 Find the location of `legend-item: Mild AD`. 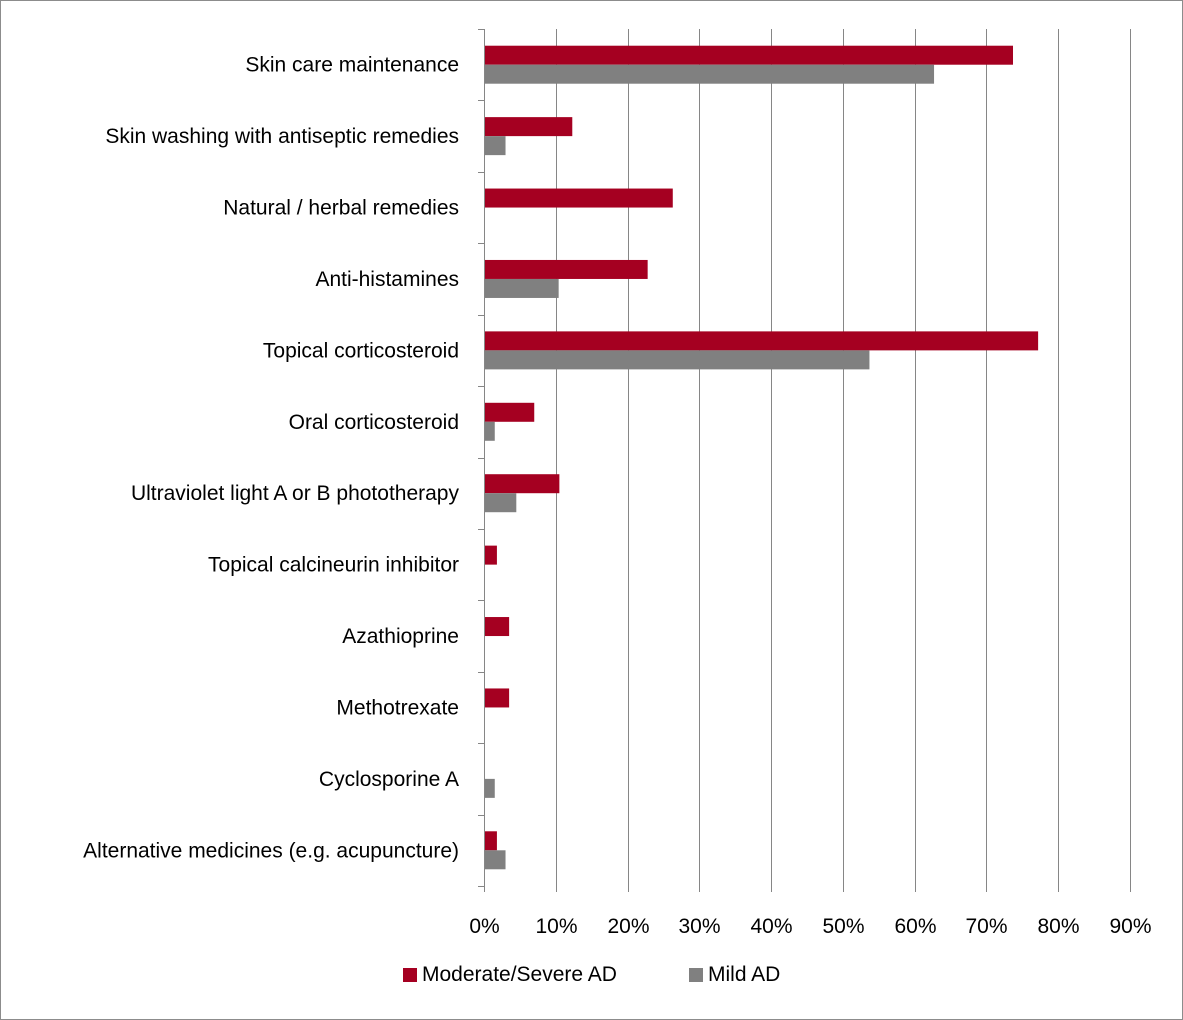

legend-item: Mild AD is located at coordinates (734, 974).